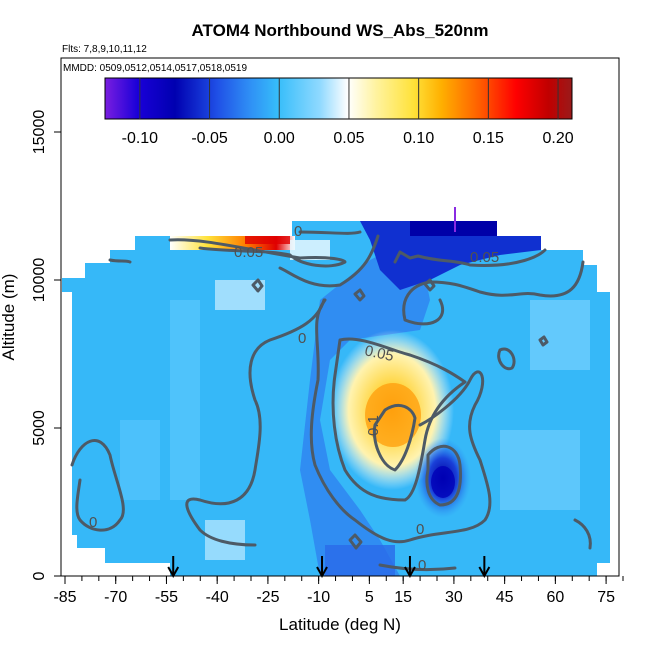 The width and height of the screenshot is (650, 650). I want to click on colorbar-gradient, so click(338, 98).